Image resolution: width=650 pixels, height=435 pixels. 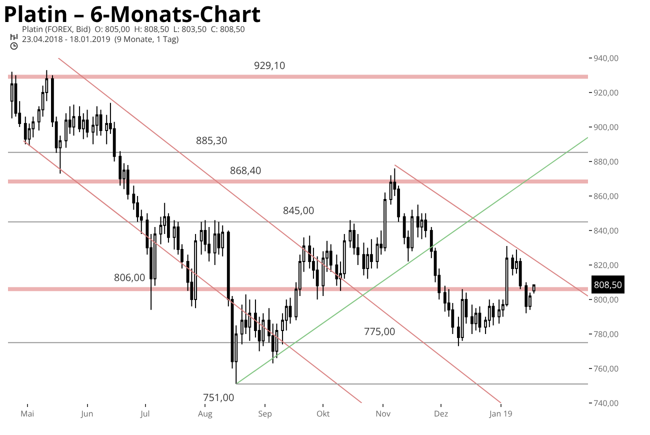 What do you see at coordinates (218, 397) in the screenshot?
I see `annotation: 751,00` at bounding box center [218, 397].